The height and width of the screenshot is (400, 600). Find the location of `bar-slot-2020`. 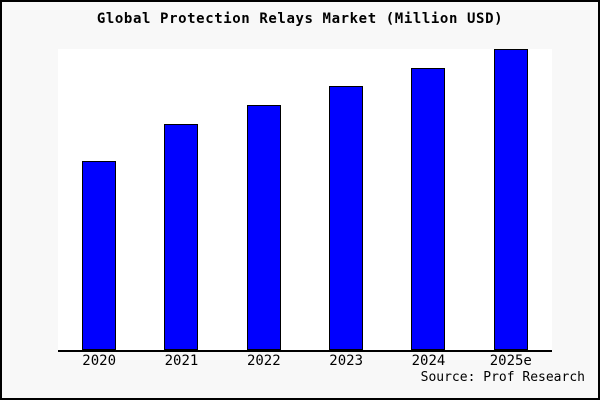

bar-slot-2020 is located at coordinates (99, 199).